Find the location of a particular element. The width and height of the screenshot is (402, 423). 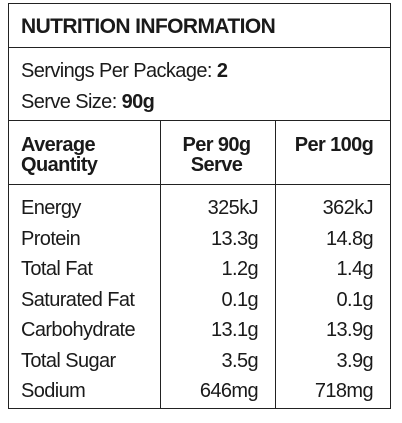

serve-size-line: Serve Size: 90g is located at coordinates (88, 102).